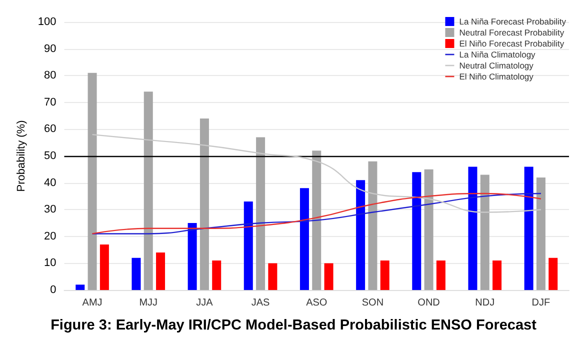 This screenshot has height=348, width=587. What do you see at coordinates (50, 182) in the screenshot?
I see `y-tick-label: 40` at bounding box center [50, 182].